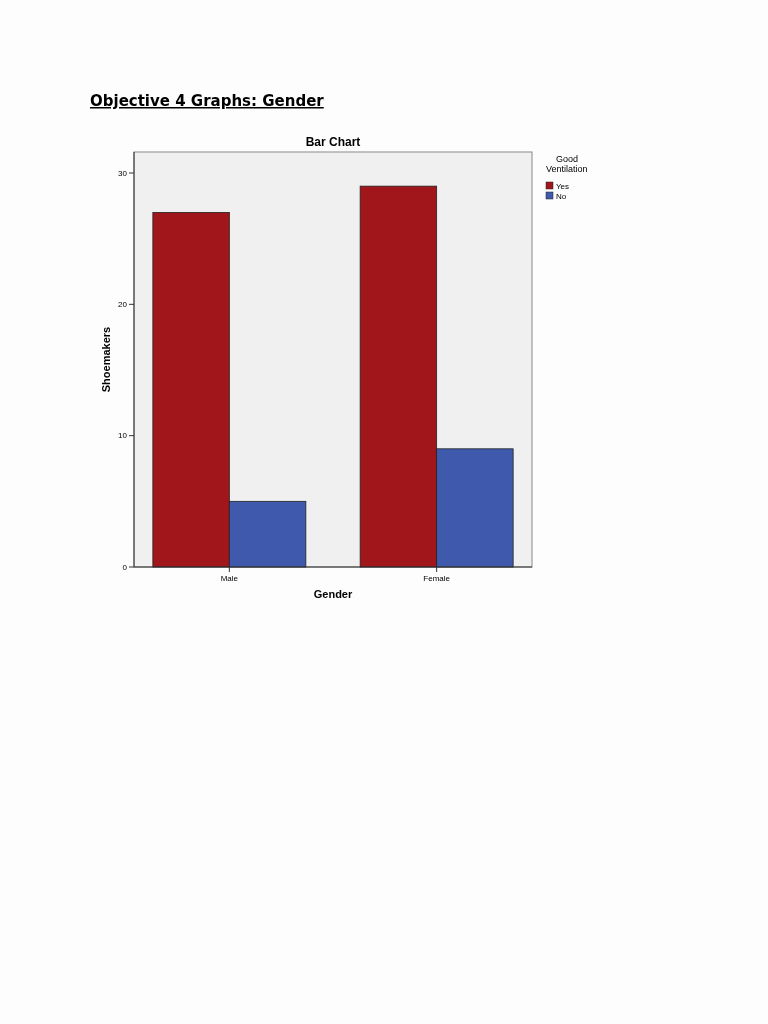  I want to click on legend-label: No, so click(561, 196).